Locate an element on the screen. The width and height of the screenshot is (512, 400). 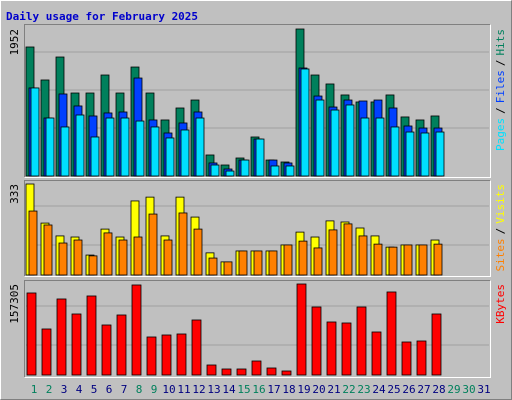
x-tick-label: 30 is located at coordinates (468, 389).